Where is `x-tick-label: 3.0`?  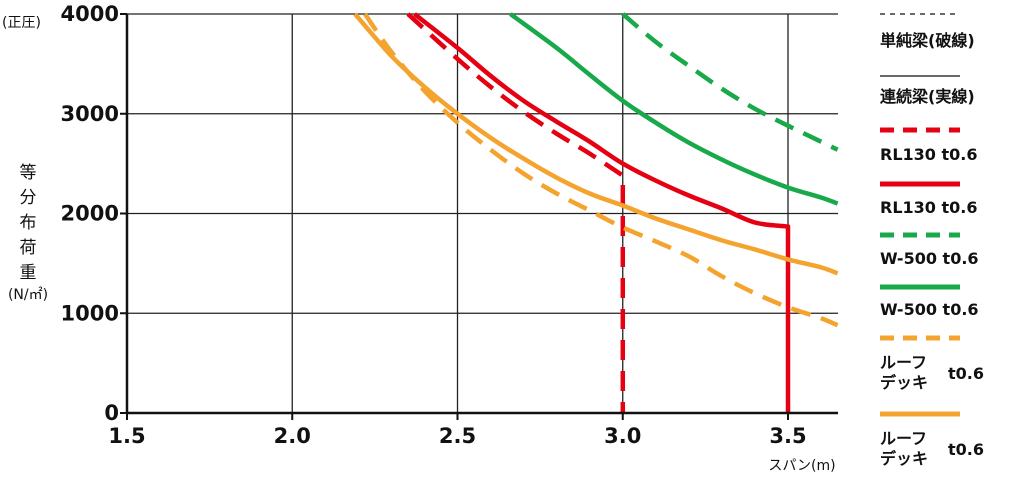
x-tick-label: 3.0 is located at coordinates (622, 436).